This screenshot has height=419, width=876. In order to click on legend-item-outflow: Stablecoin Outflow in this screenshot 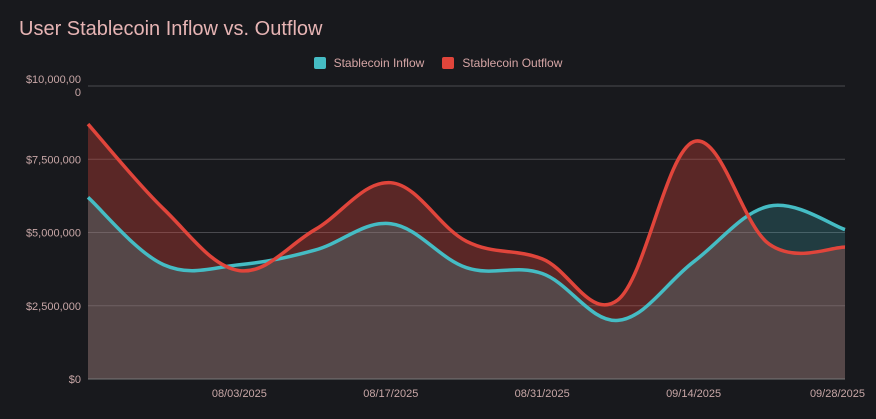, I will do `click(502, 63)`.